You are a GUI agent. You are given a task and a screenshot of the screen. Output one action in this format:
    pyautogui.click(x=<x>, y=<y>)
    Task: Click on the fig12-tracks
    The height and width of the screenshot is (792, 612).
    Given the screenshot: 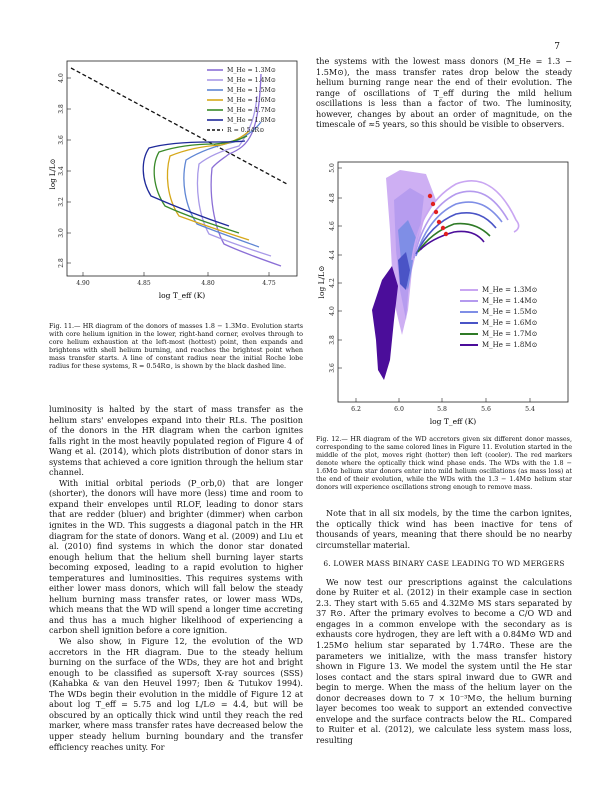 What is the action you would take?
    pyautogui.click(x=404, y=275)
    